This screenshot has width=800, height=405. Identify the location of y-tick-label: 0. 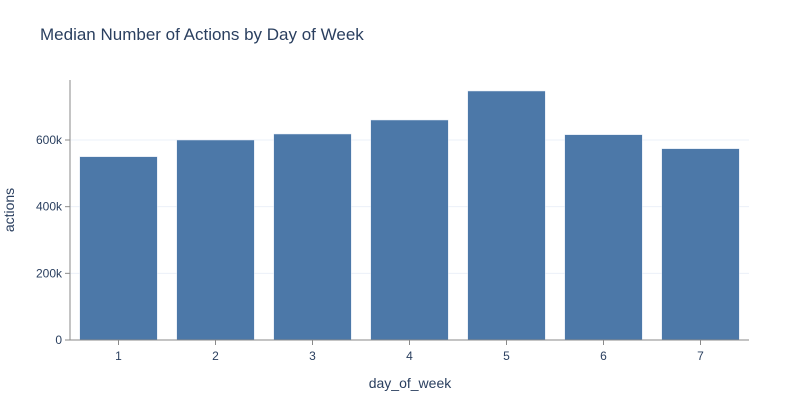
(58, 340).